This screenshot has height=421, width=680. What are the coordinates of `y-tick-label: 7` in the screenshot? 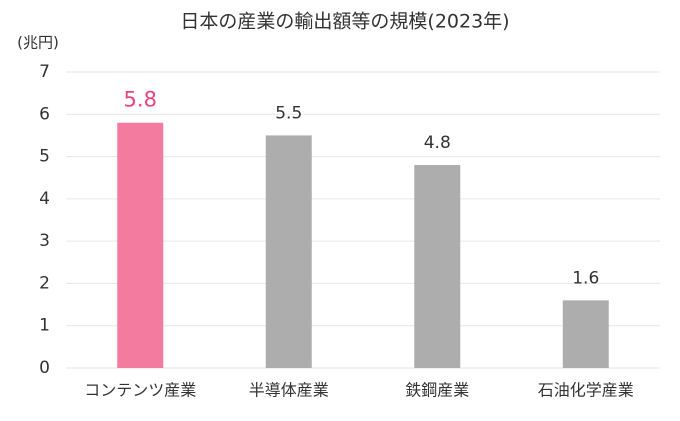 It's located at (44, 72).